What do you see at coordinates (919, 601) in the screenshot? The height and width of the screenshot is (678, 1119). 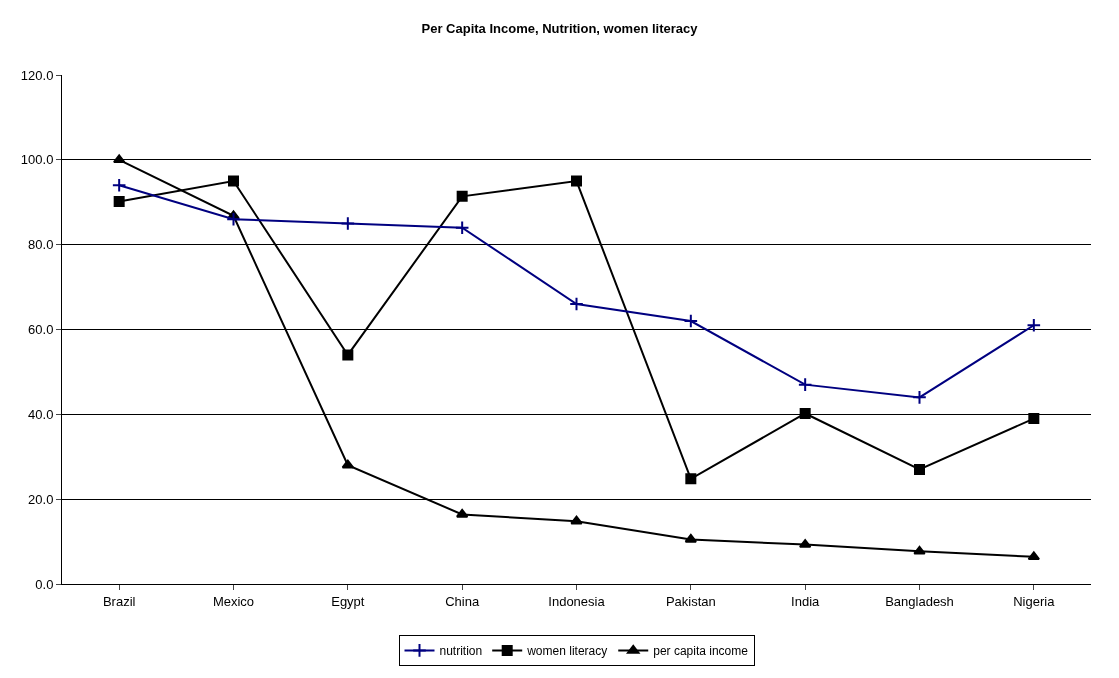 I see `x-tick-label: Bangladesh` at bounding box center [919, 601].